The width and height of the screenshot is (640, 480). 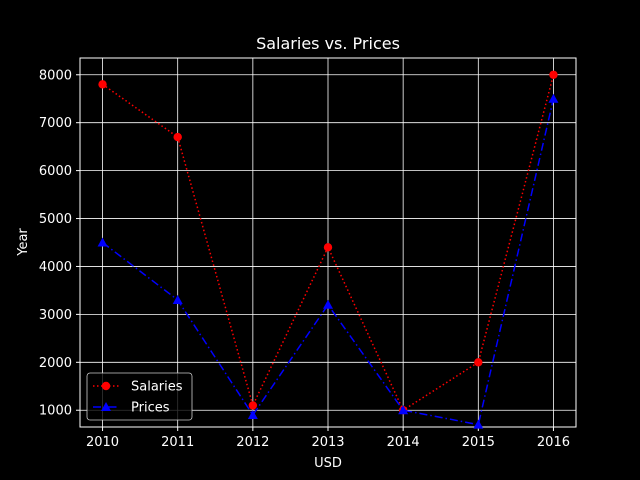 What do you see at coordinates (55, 171) in the screenshot?
I see `y-tick-label: 6000` at bounding box center [55, 171].